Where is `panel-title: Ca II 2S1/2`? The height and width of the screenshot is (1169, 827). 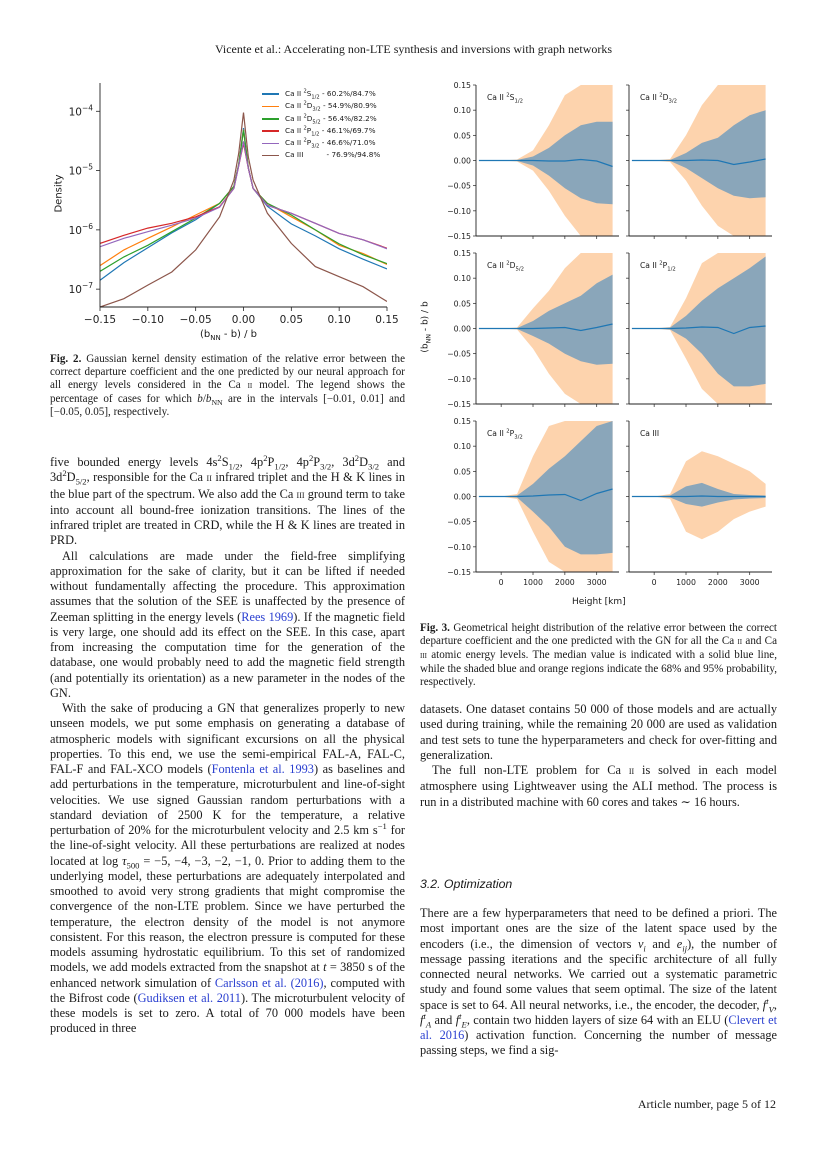 panel-title: Ca II 2S1/2 is located at coordinates (505, 98).